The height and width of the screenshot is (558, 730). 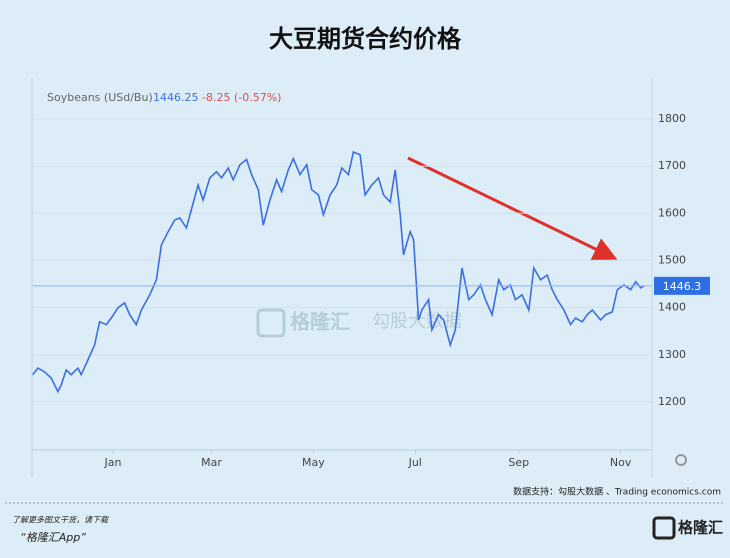 I want to click on watermark-brand: 格隆汇, so click(x=320, y=322).